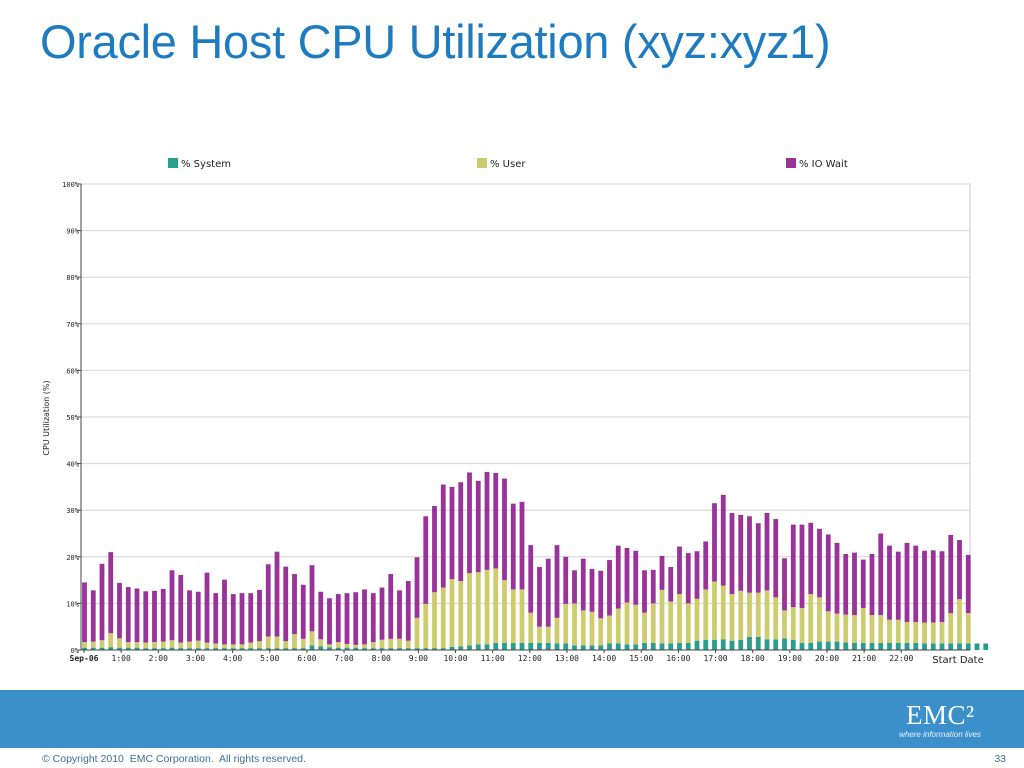 This screenshot has height=768, width=1024. I want to click on x-axis-label: Start Date, so click(958, 660).